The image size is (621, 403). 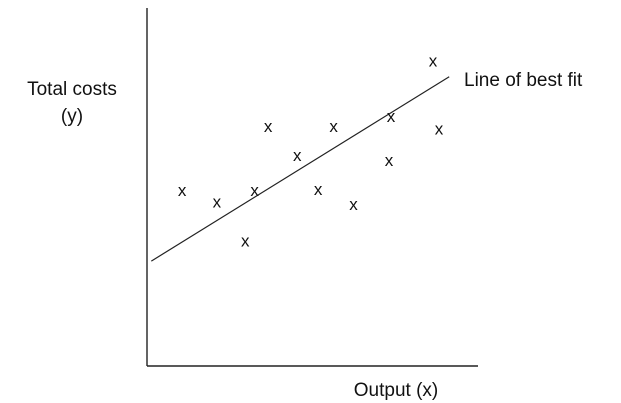 I want to click on data-point-7: x, so click(x=318, y=189).